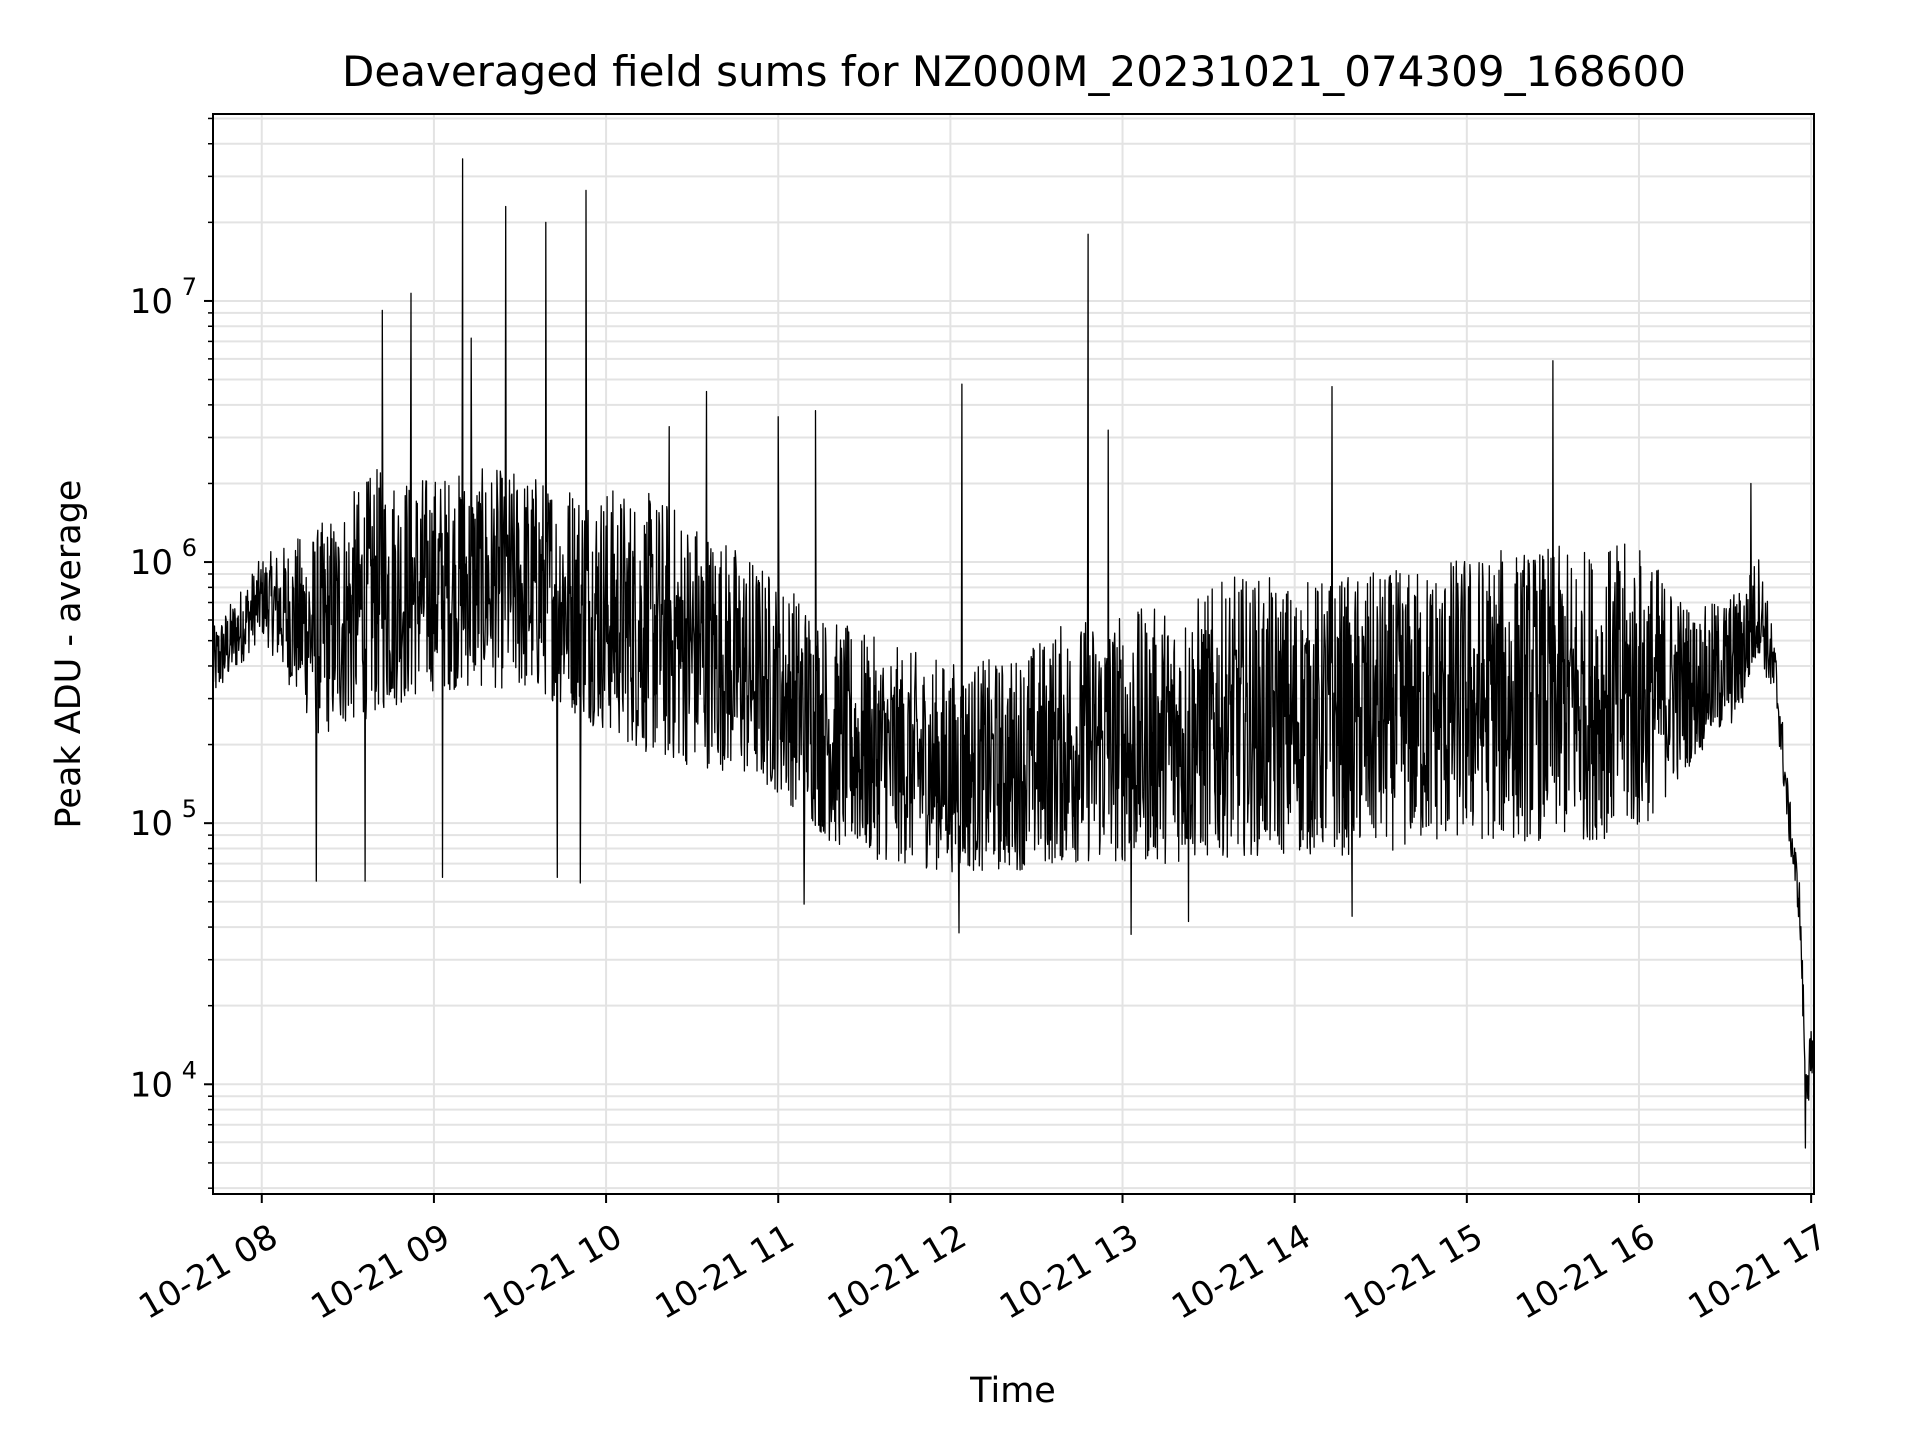 The image size is (1920, 1440). I want to click on y-axis: 10 4 10 5 10 6 10 7, so click(171, 653).